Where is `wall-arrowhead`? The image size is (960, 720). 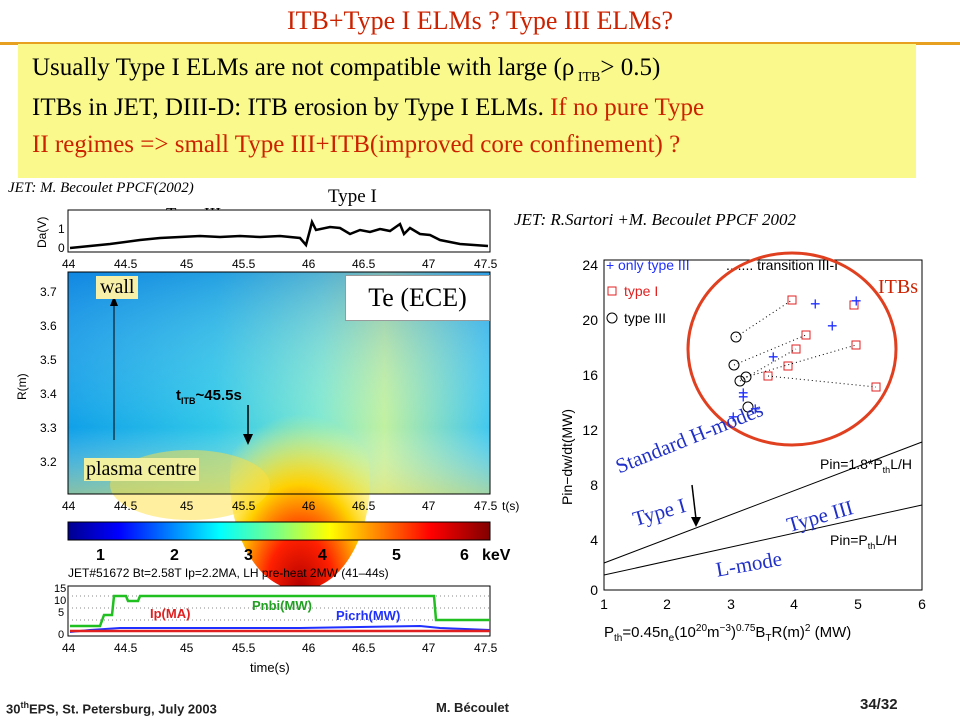 wall-arrowhead is located at coordinates (114, 301).